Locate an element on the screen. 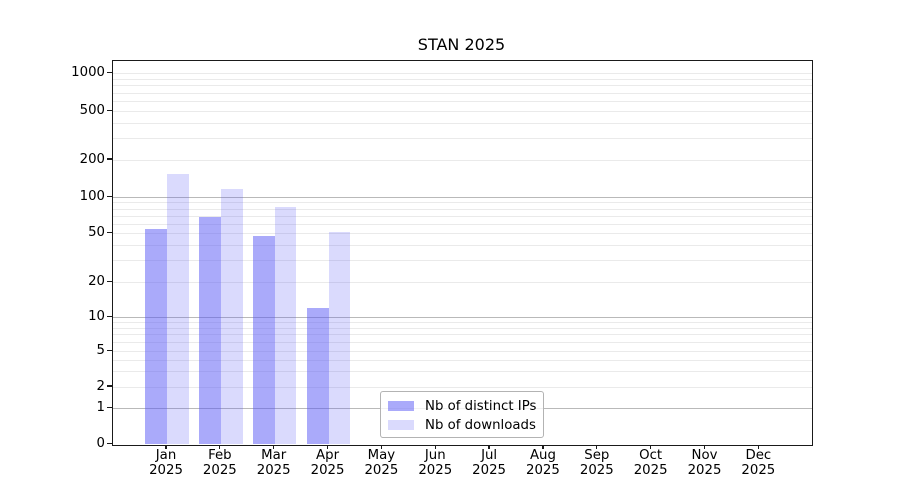 The image size is (900, 500). y-tick-label: 0 is located at coordinates (100, 443).